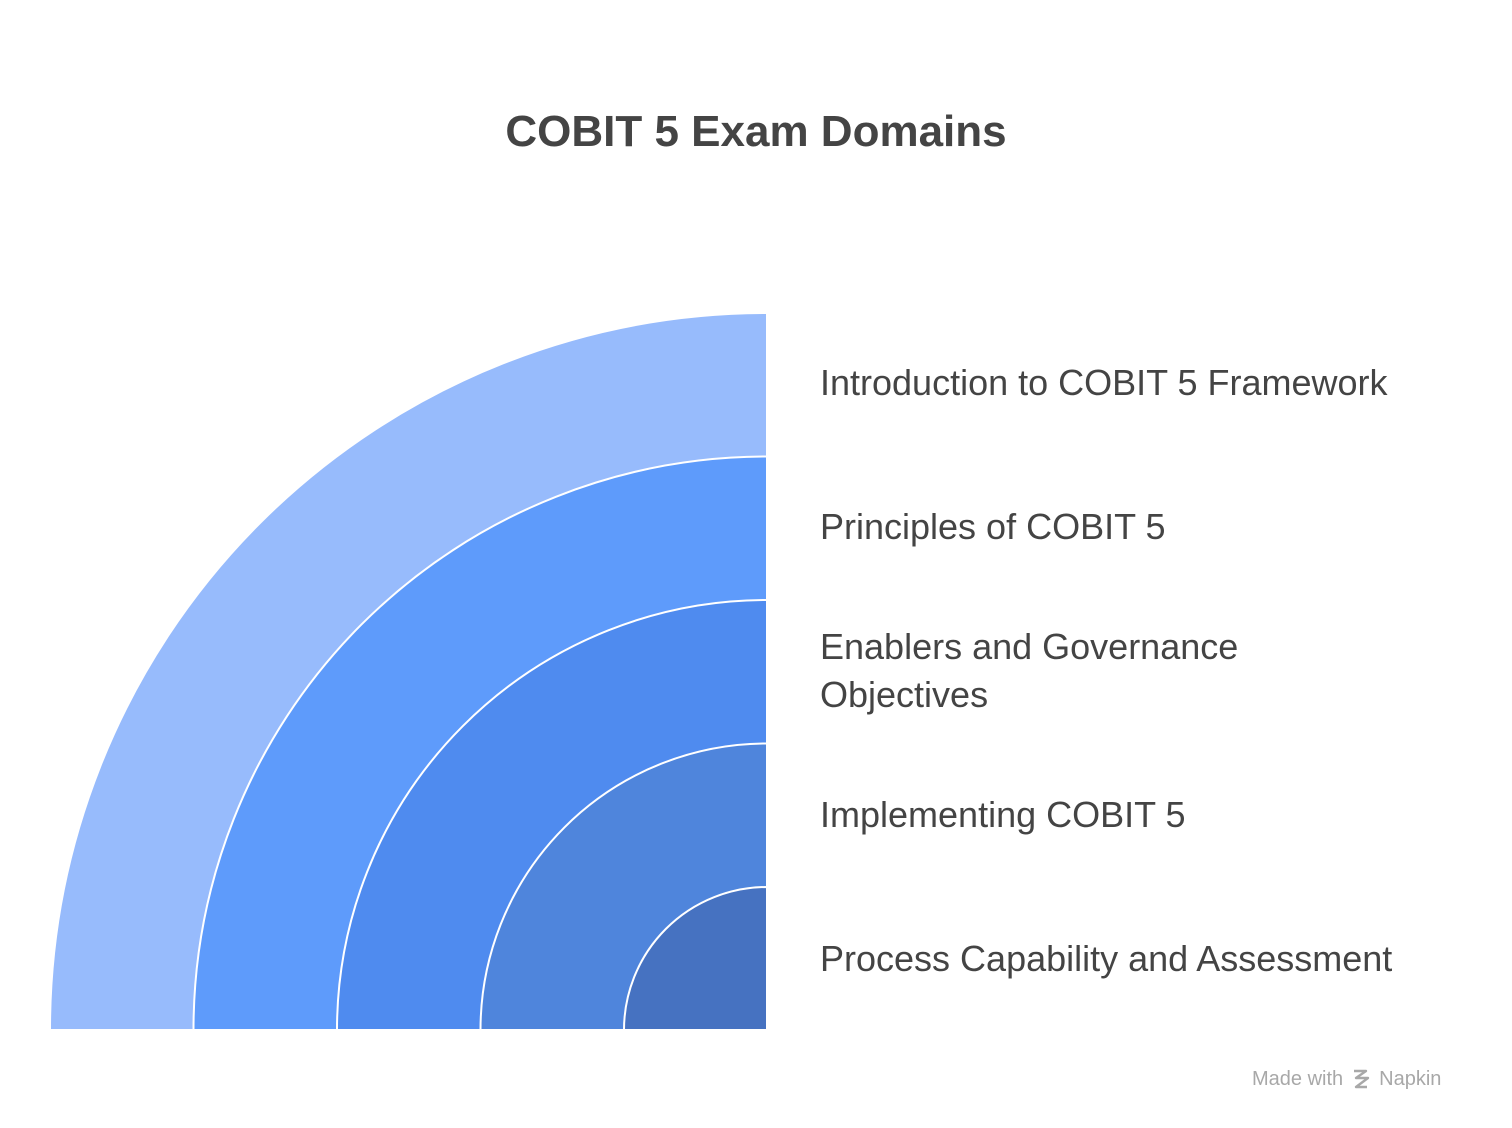  I want to click on item-label: Principles of COBIT 5, so click(993, 526).